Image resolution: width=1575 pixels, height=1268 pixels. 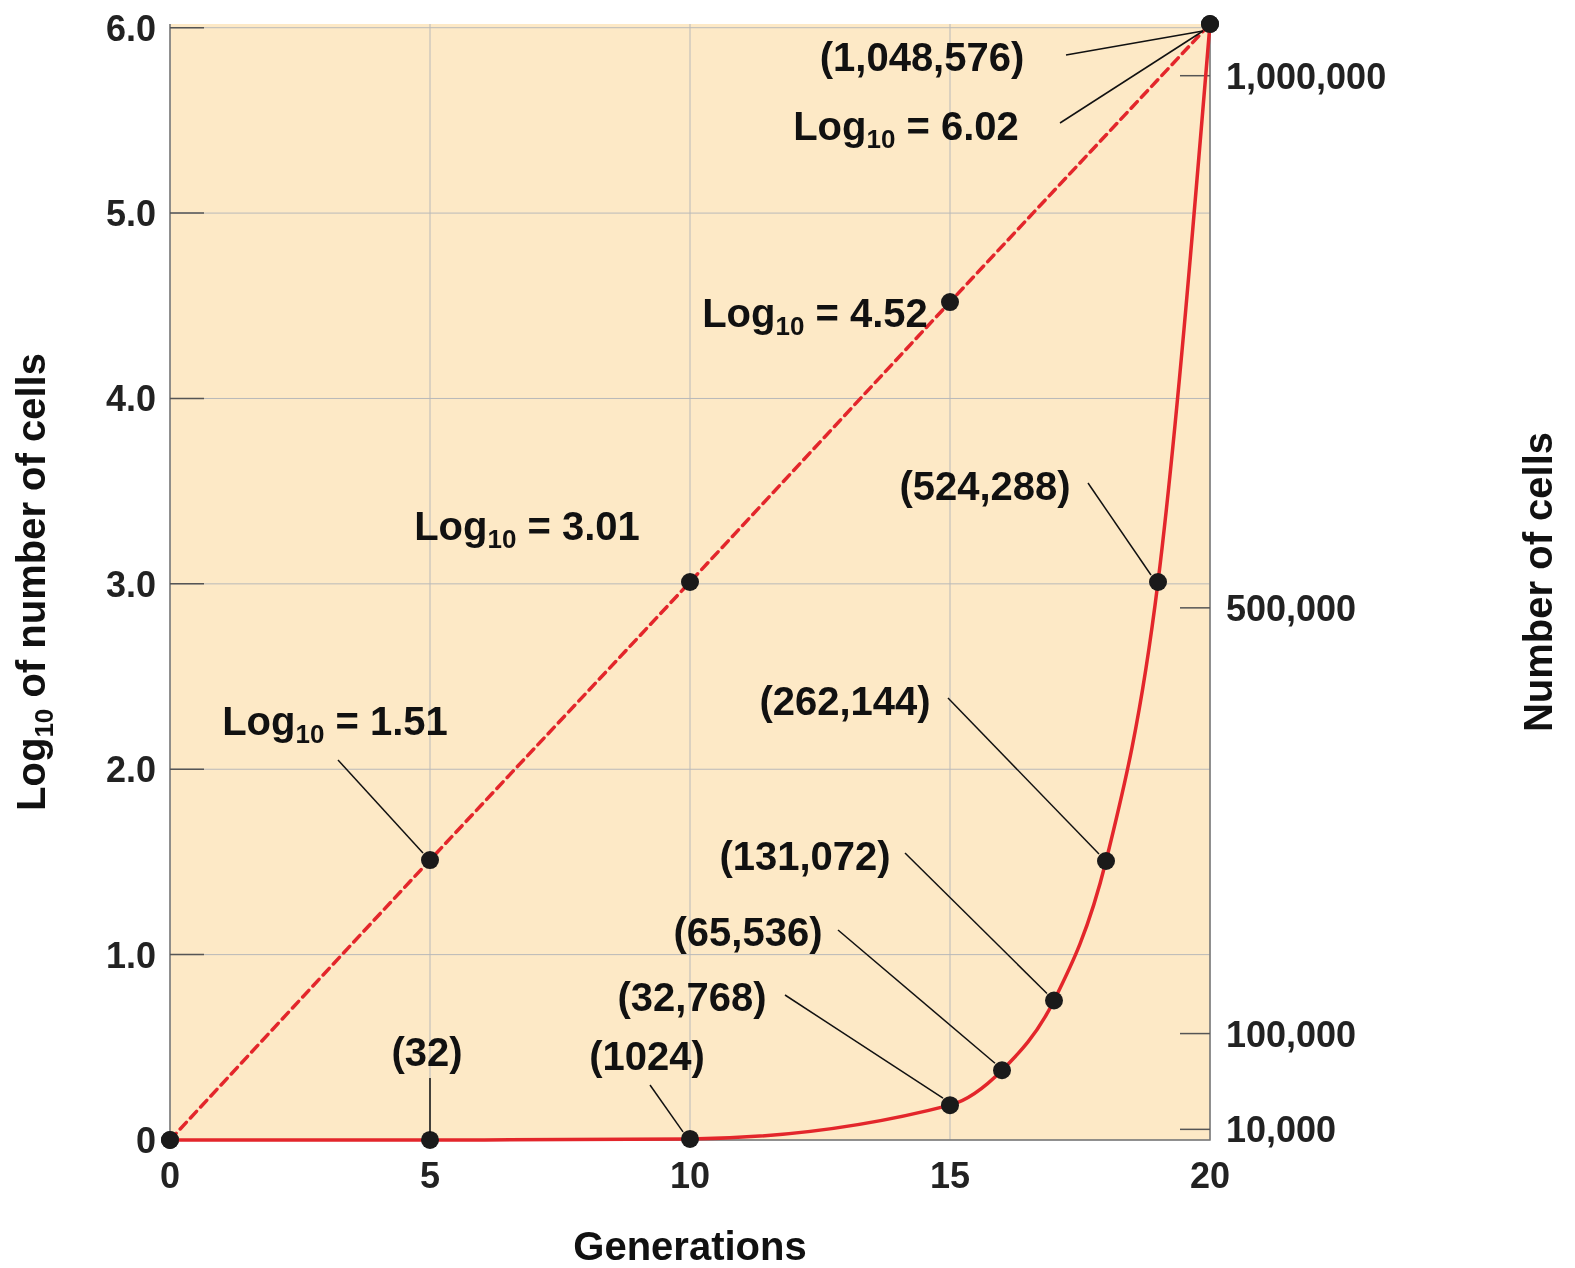 What do you see at coordinates (815, 316) in the screenshot?
I see `data-label: Log$_{10}$ = 4.52` at bounding box center [815, 316].